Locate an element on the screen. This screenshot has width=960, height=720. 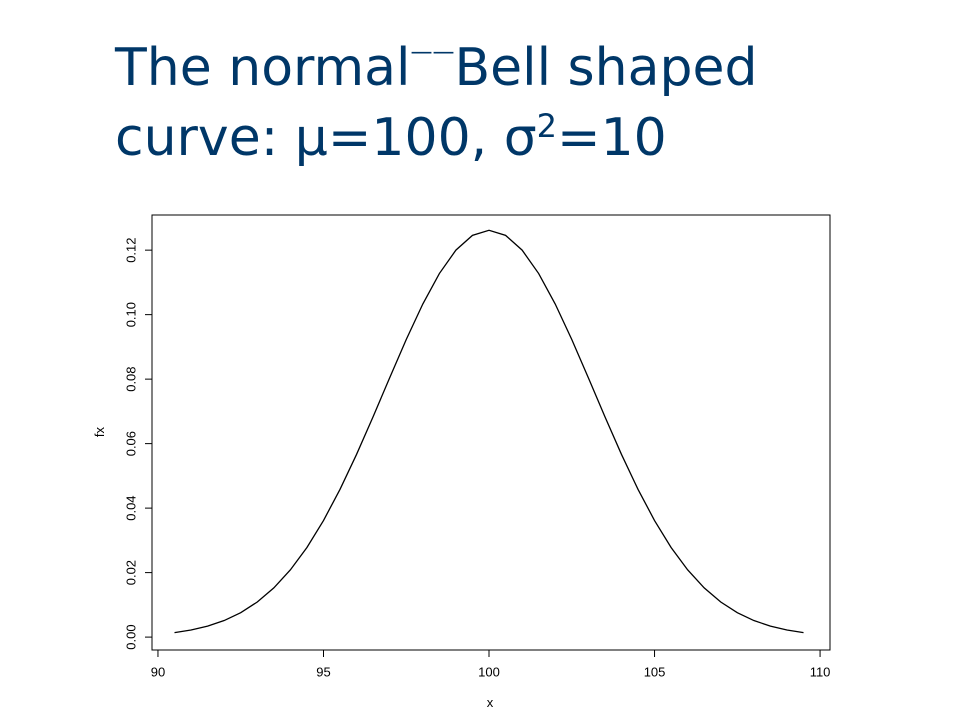
title-dash: —— is located at coordinates (432, 52).